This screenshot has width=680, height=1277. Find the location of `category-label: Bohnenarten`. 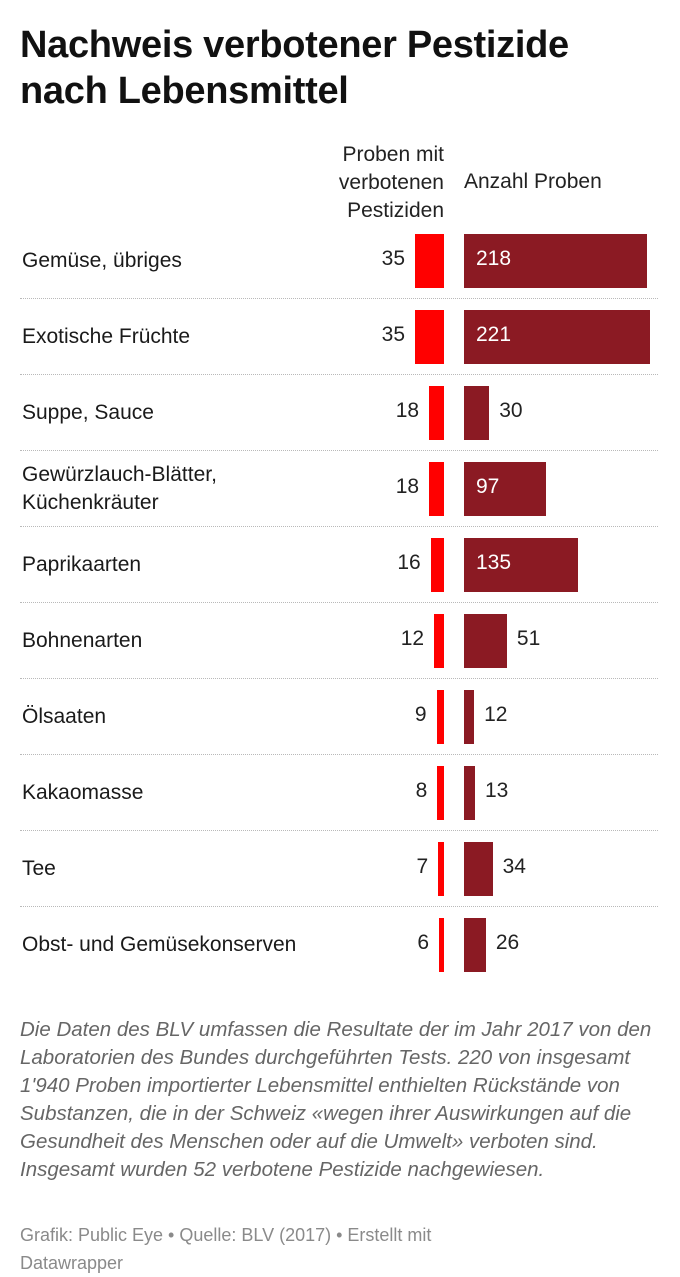

category-label: Bohnenarten is located at coordinates (82, 640).